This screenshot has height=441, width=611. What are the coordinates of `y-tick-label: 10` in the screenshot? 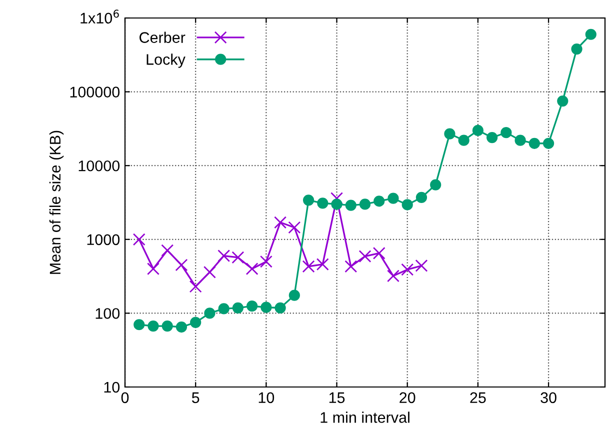 It's located at (112, 387).